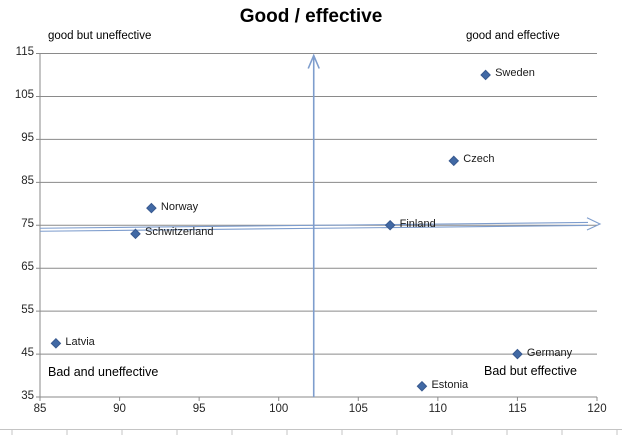 The height and width of the screenshot is (435, 622). I want to click on horizontal-axis-arrow, so click(320, 224).